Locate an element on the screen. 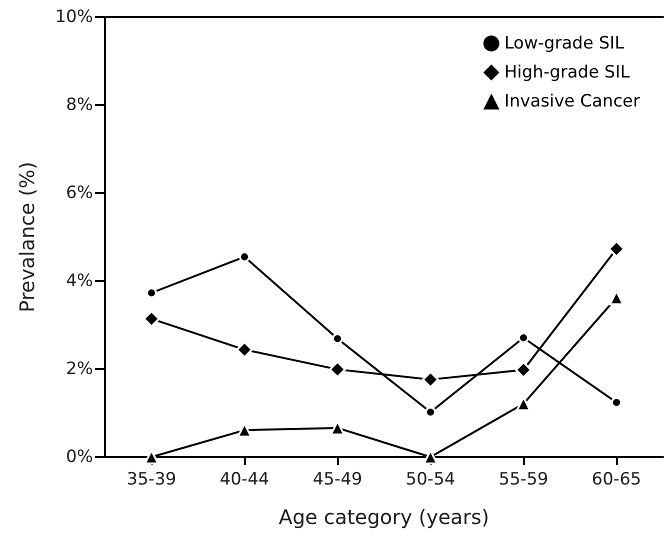  x-tick-label: 35-39 is located at coordinates (151, 480).